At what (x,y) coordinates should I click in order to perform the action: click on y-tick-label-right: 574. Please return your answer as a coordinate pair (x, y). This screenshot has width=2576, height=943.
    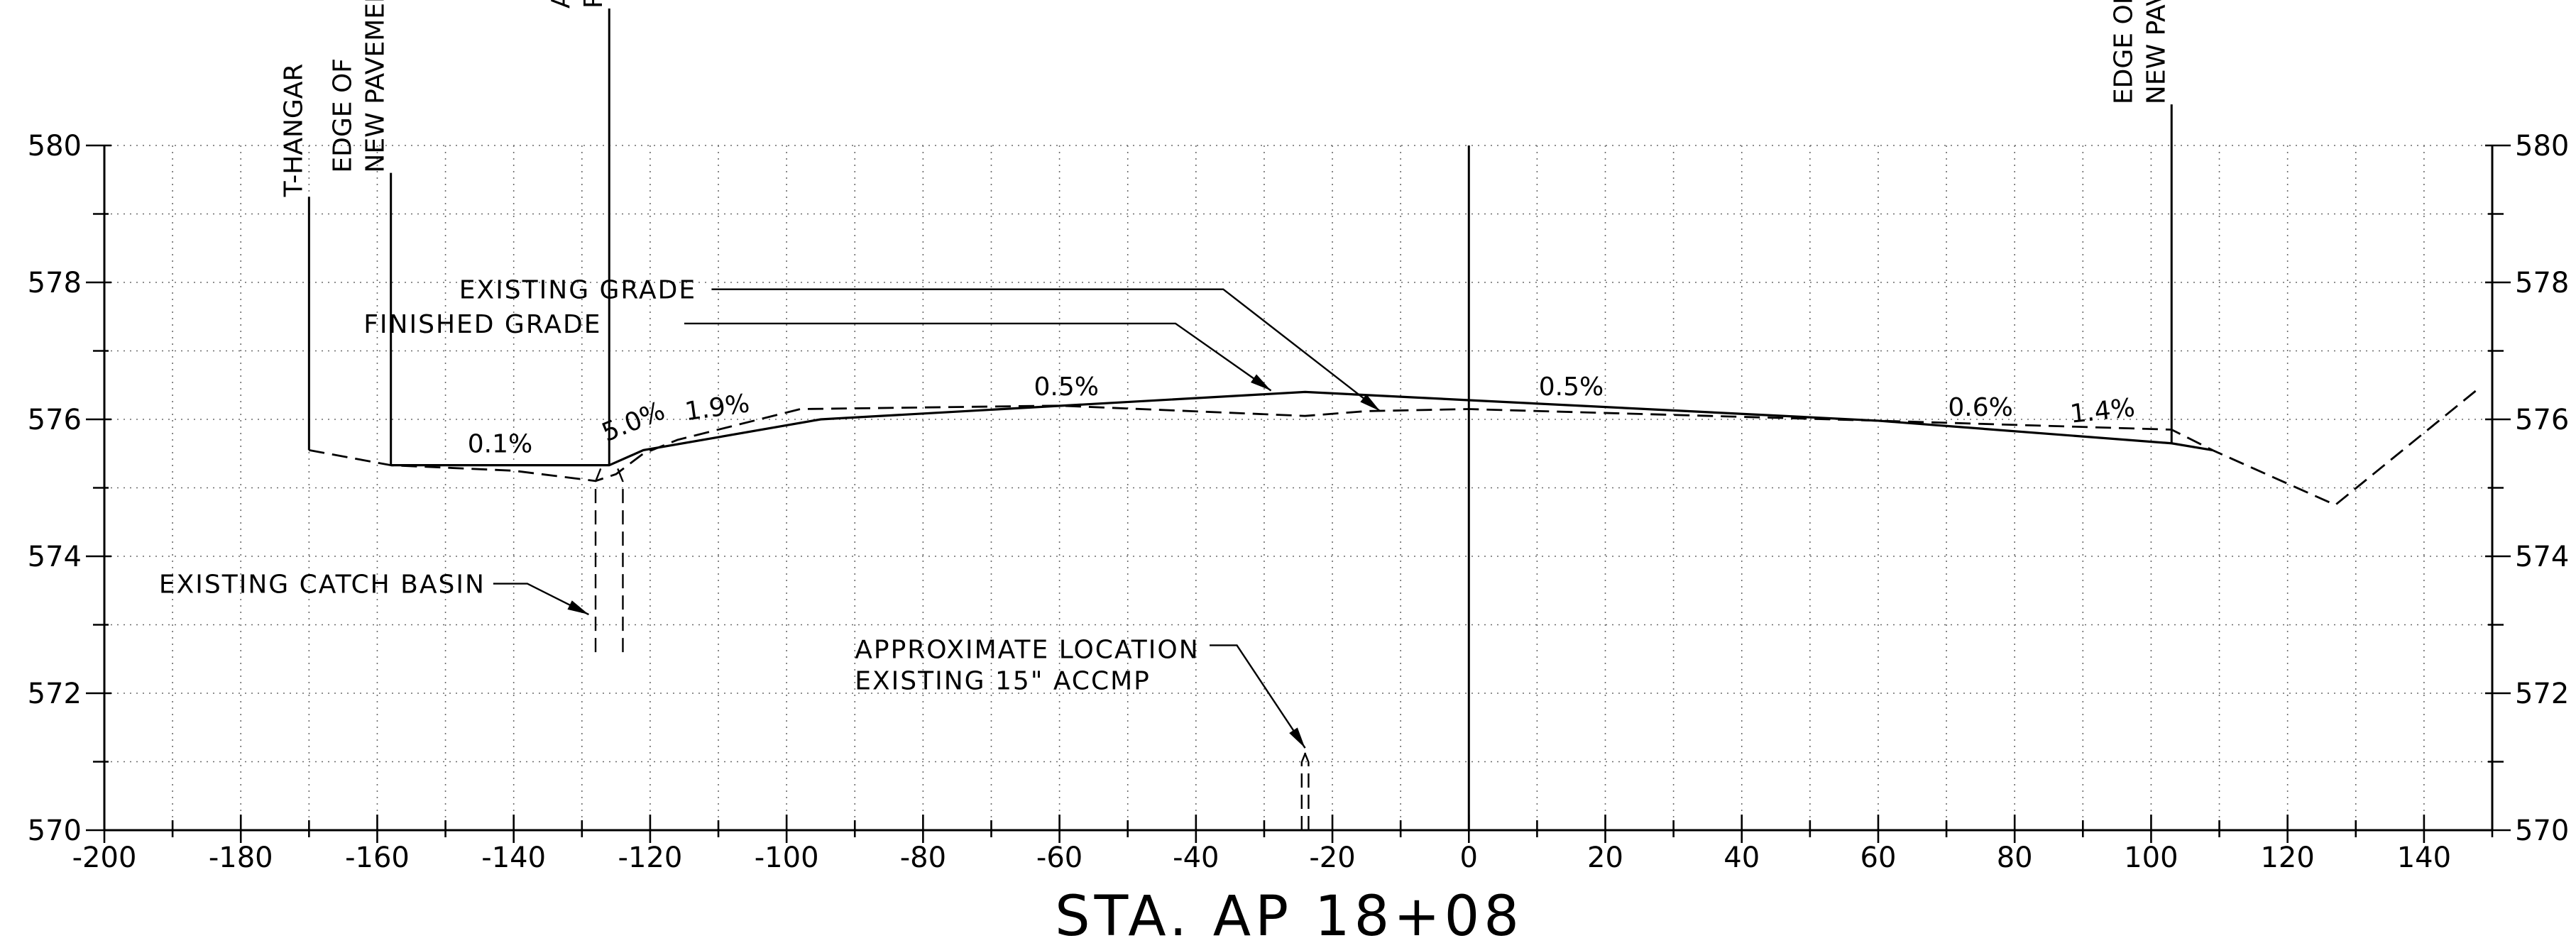
    Looking at the image, I should click on (2542, 557).